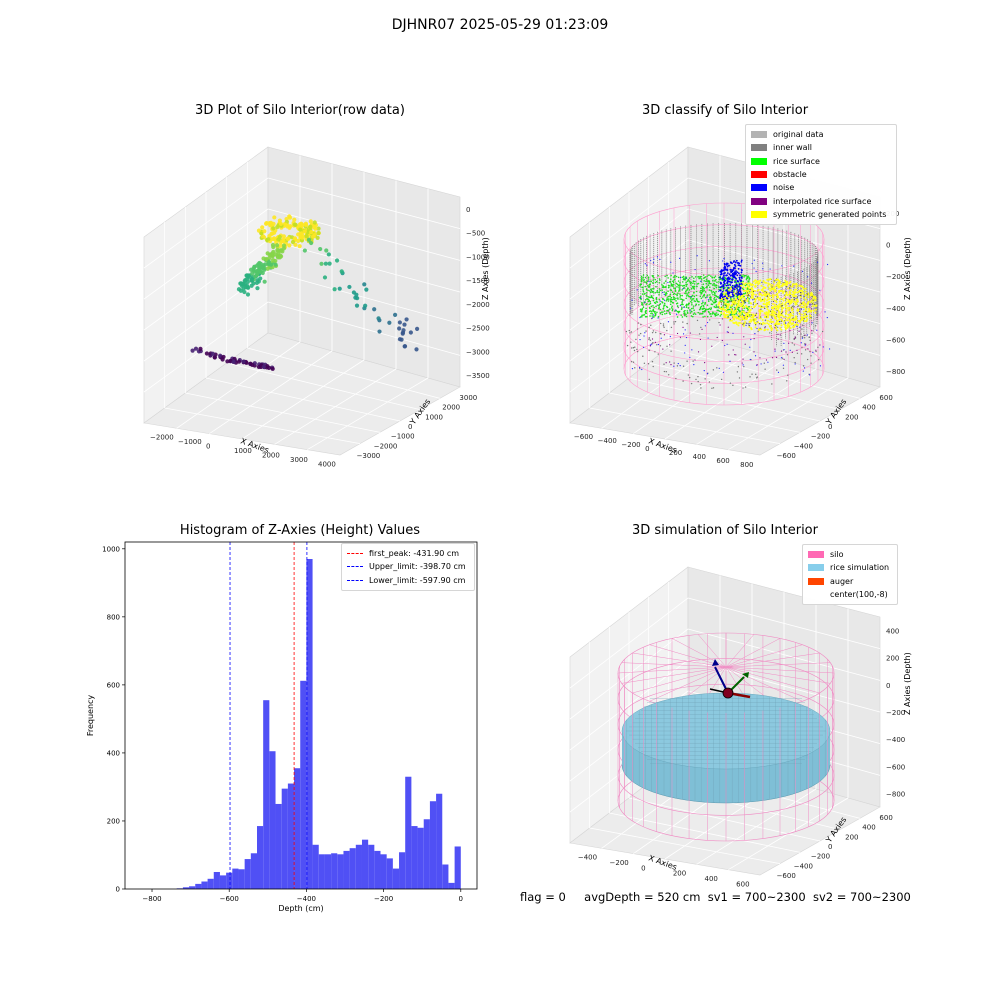 This screenshot has width=1000, height=1000. I want to click on legend-entry: first_peak: -431.90 cm, so click(408, 553).